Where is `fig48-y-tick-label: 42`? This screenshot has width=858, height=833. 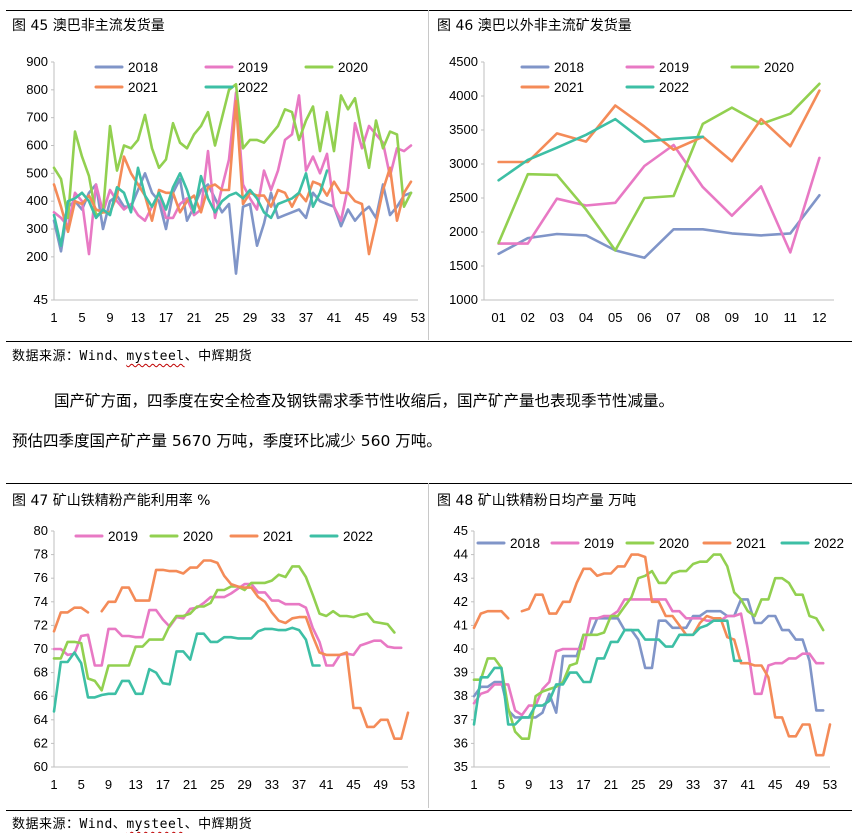 fig48-y-tick-label: 42 is located at coordinates (461, 601).